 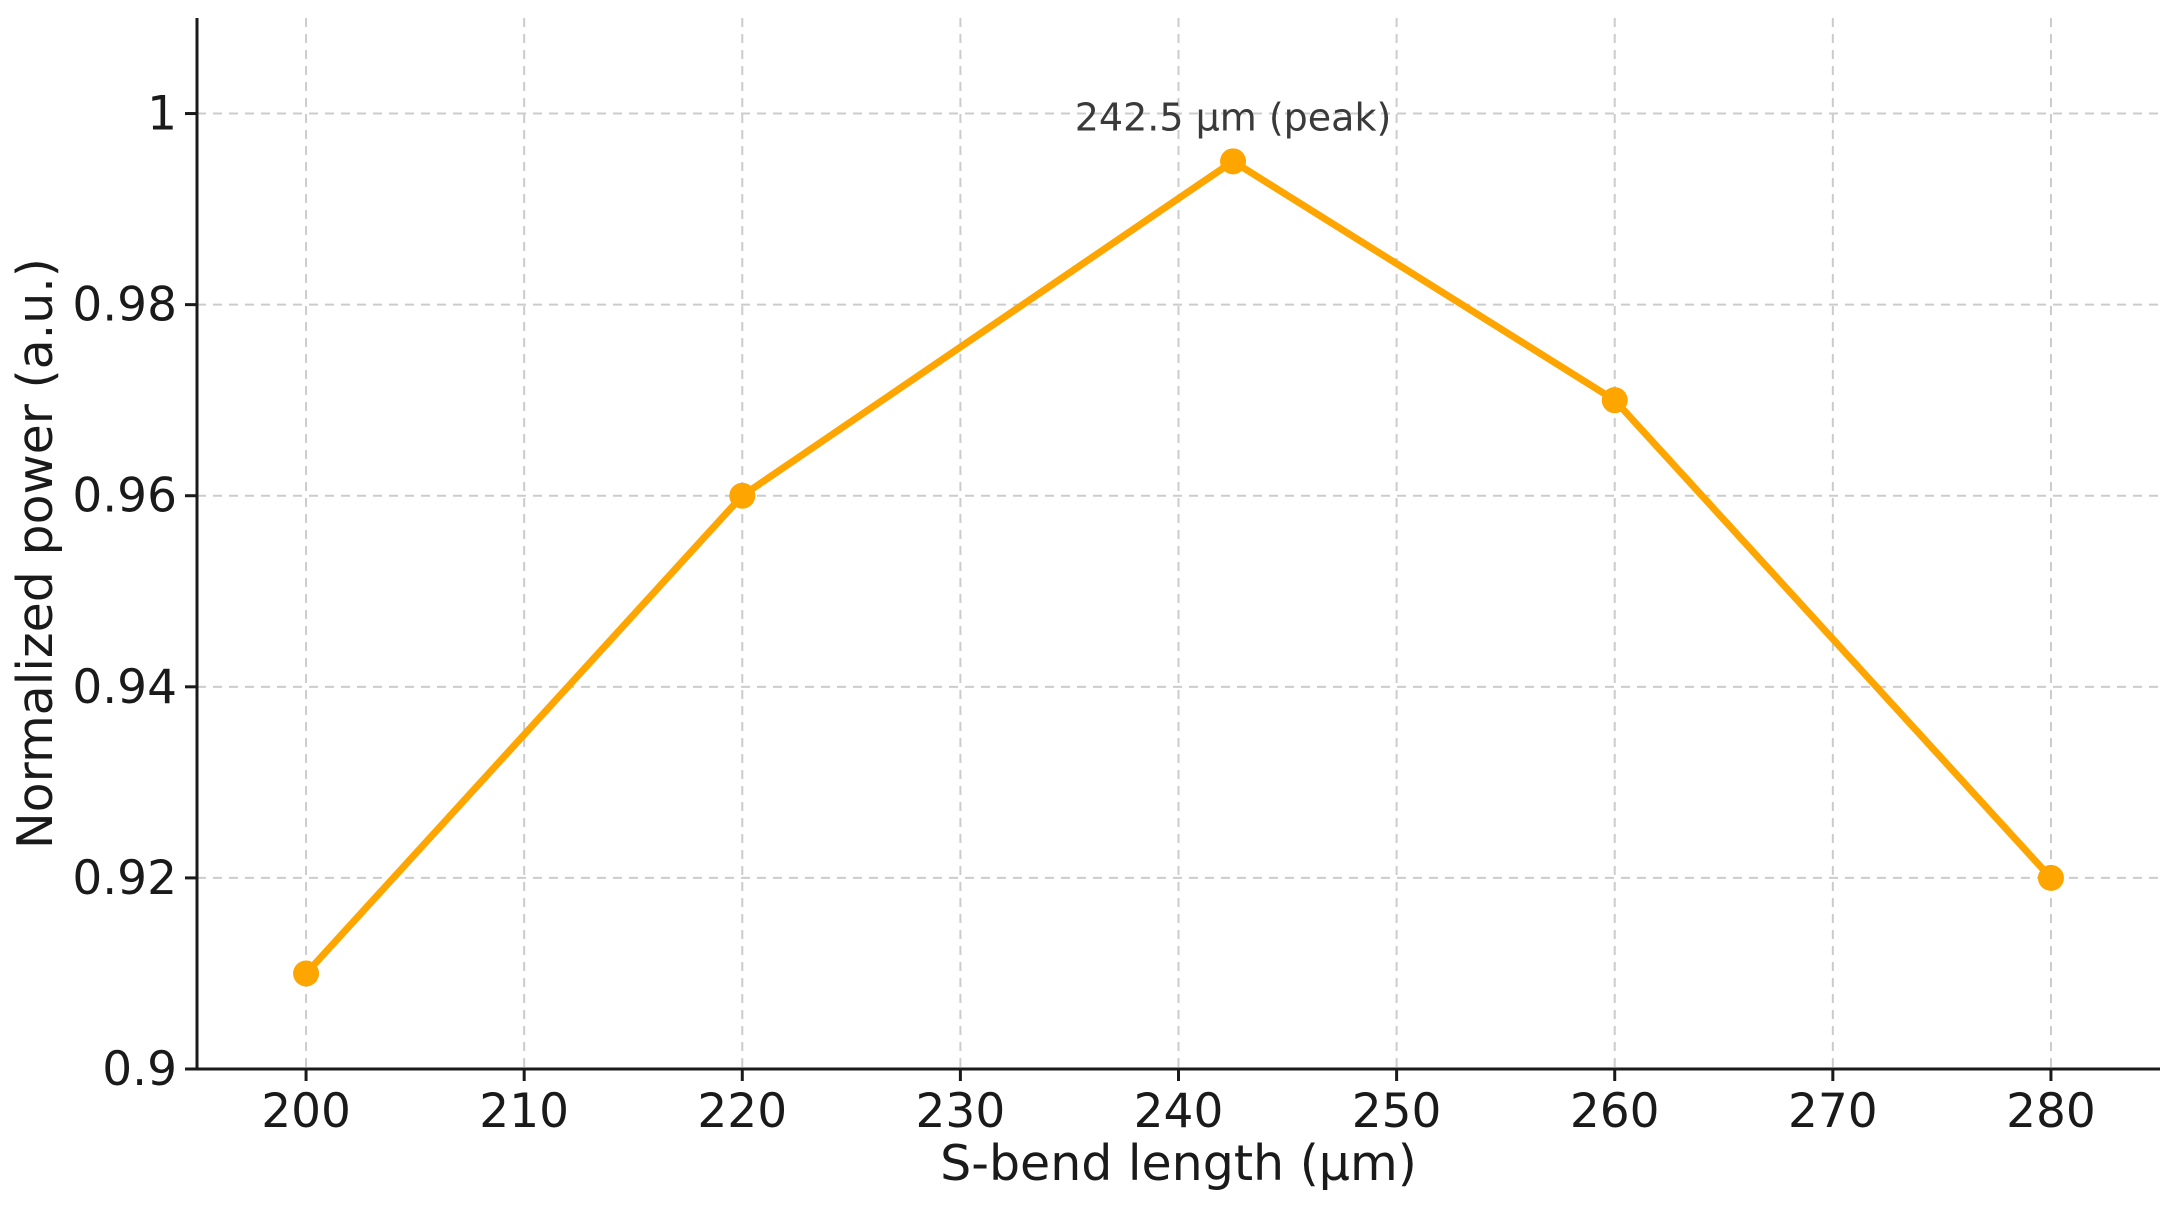 What do you see at coordinates (1233, 117) in the screenshot?
I see `peak-annotation: 242.5 µm (peak)` at bounding box center [1233, 117].